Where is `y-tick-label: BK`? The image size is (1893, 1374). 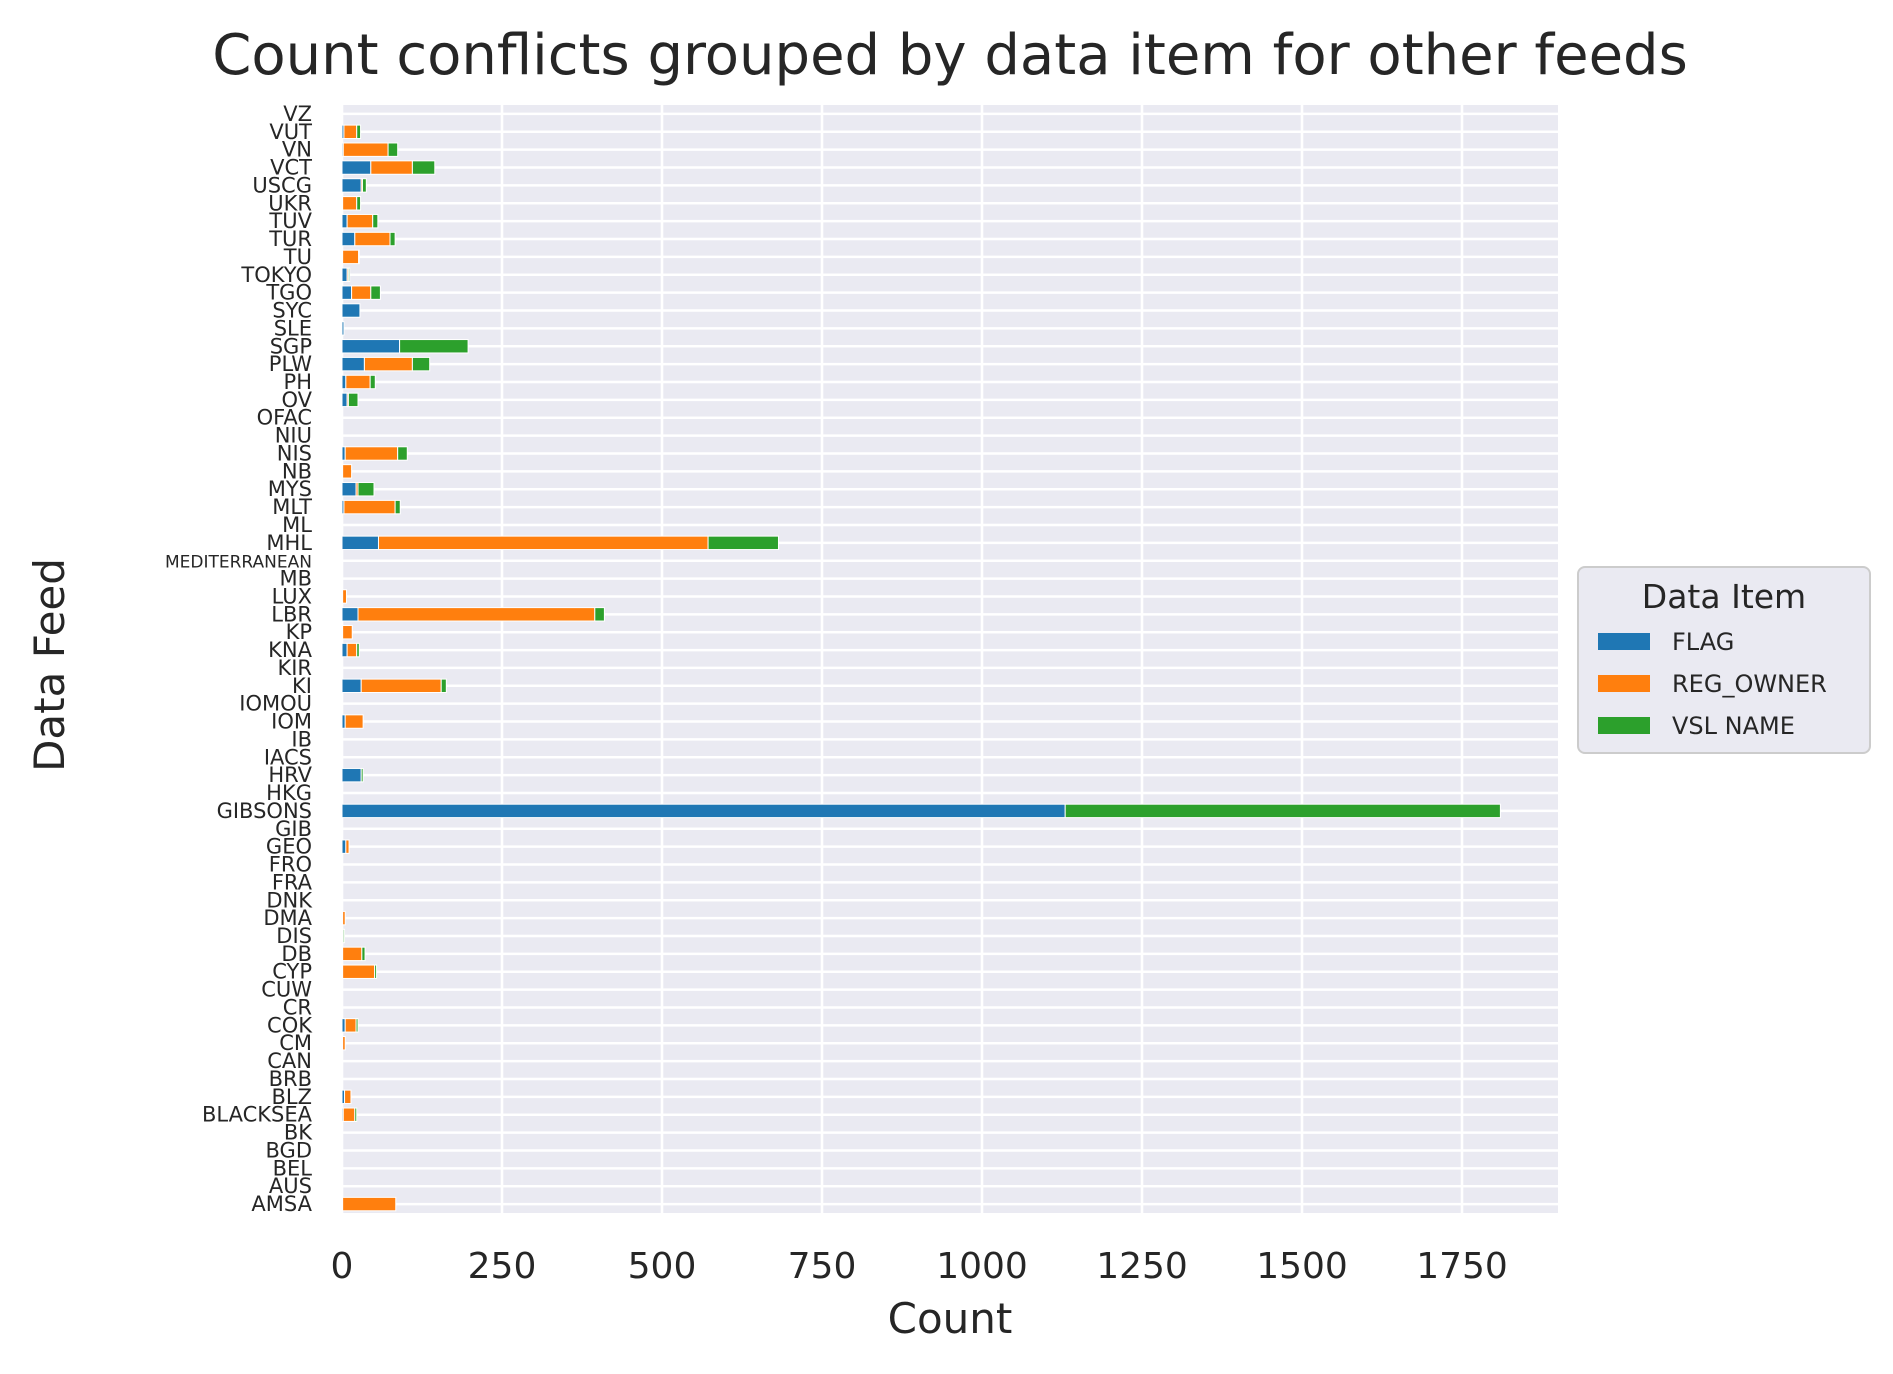 y-tick-label: BK is located at coordinates (298, 1133).